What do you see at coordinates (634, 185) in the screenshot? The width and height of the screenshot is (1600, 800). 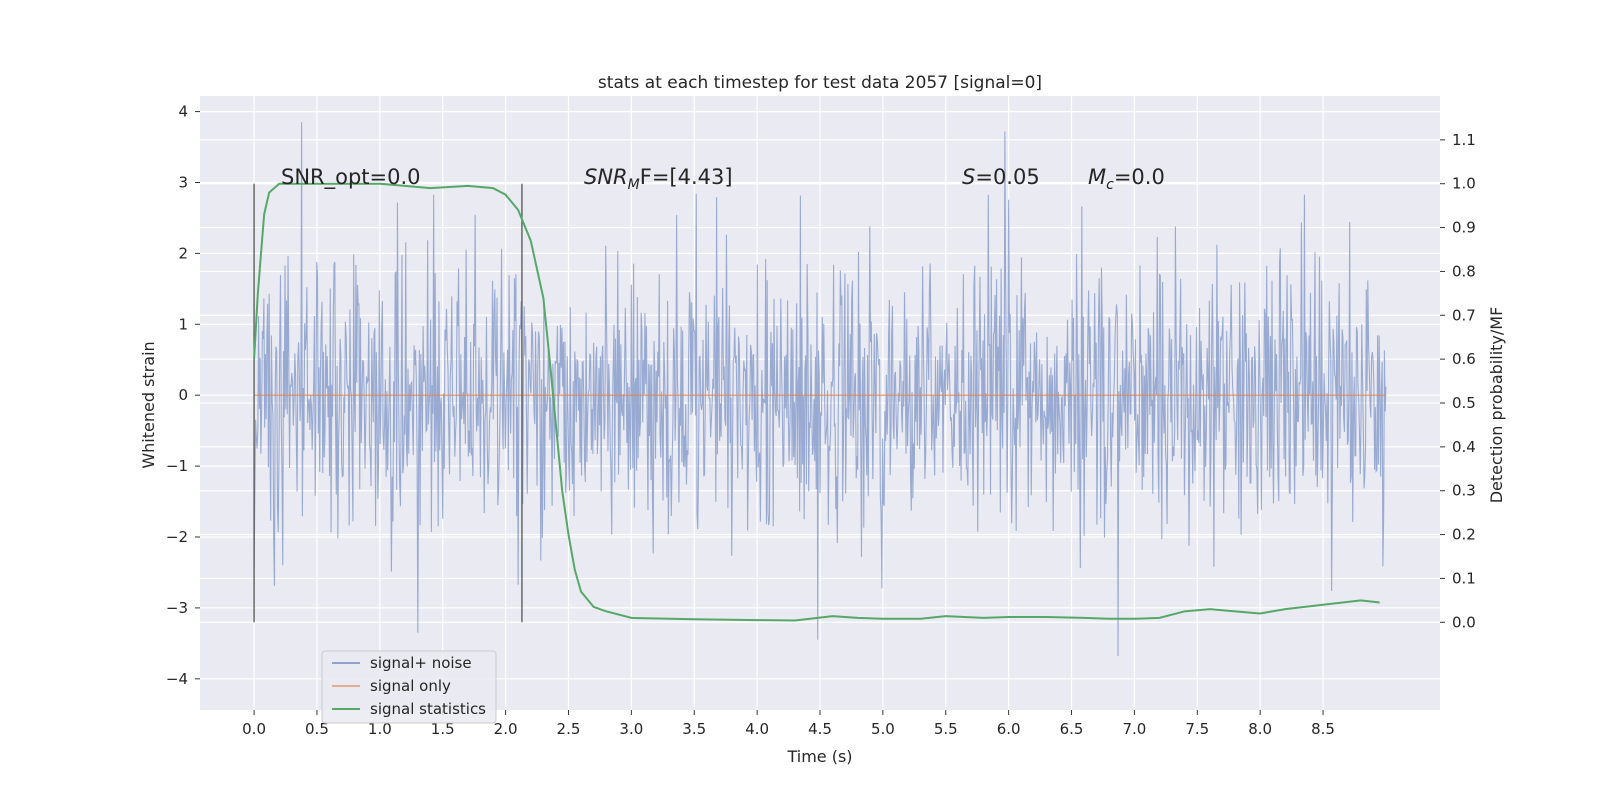 I see `annotation-snr-mf-sub: M` at bounding box center [634, 185].